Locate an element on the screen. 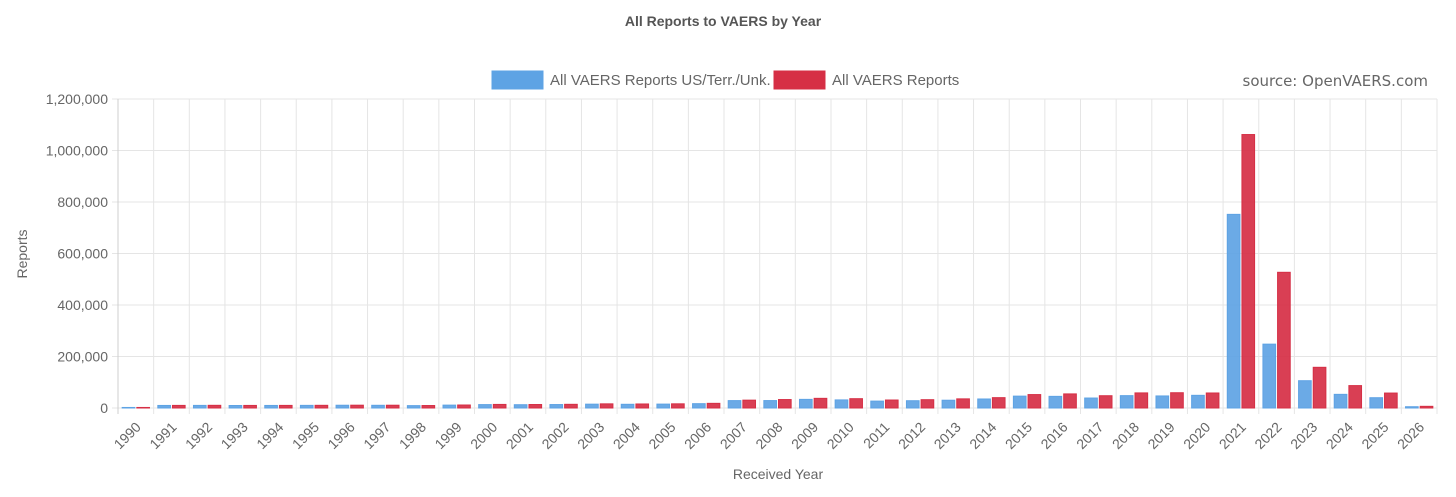 The image size is (1456, 497). bar-all-reports-2016 is located at coordinates (1070, 401).